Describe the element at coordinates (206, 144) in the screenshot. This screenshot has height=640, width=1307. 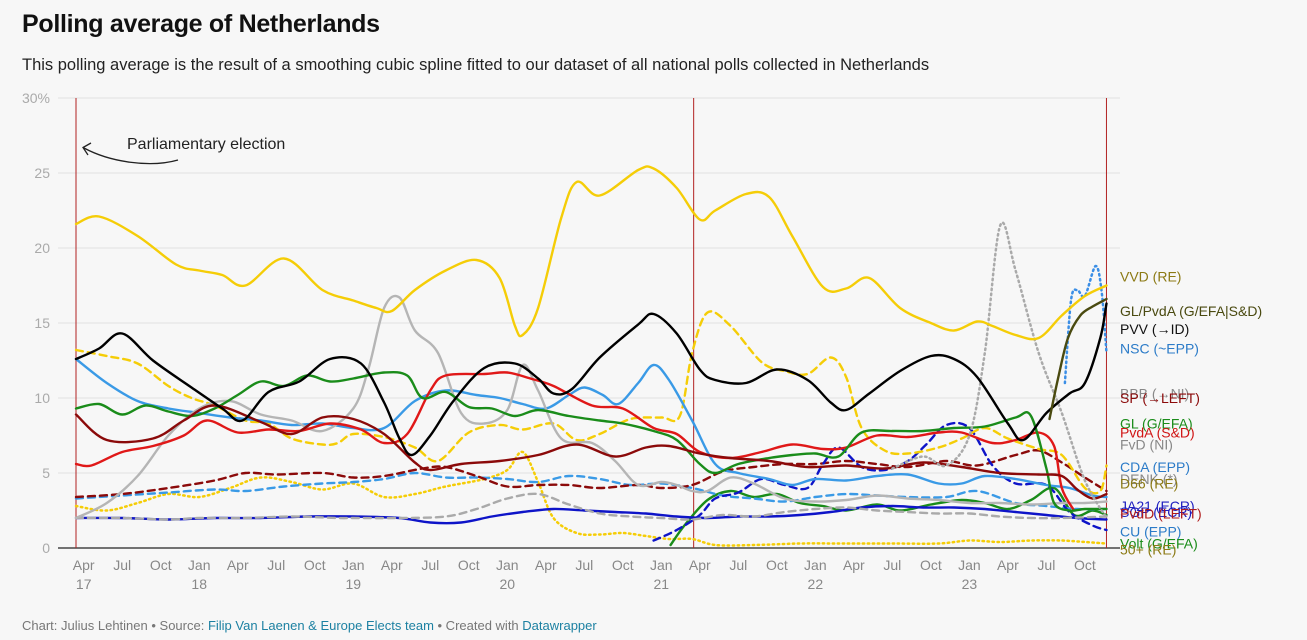
I see `annotation-text: Parliamentary election` at that location.